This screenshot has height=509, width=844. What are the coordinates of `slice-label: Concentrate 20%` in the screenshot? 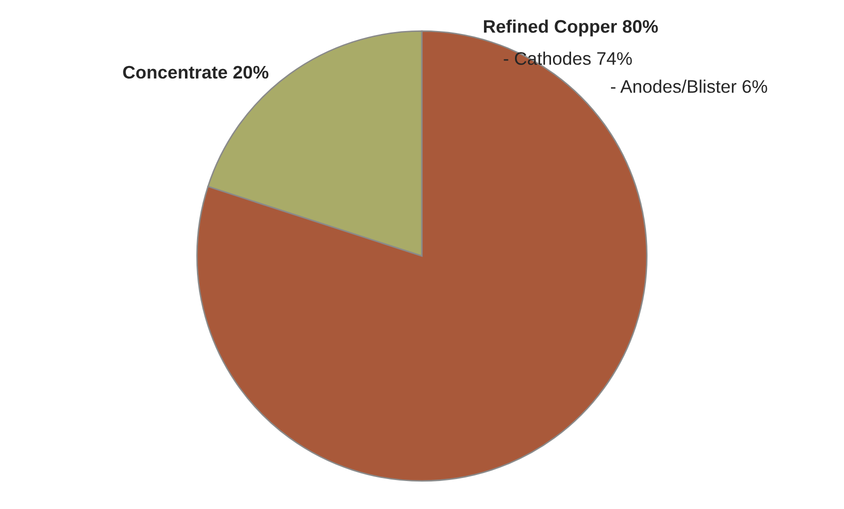 It's located at (195, 72).